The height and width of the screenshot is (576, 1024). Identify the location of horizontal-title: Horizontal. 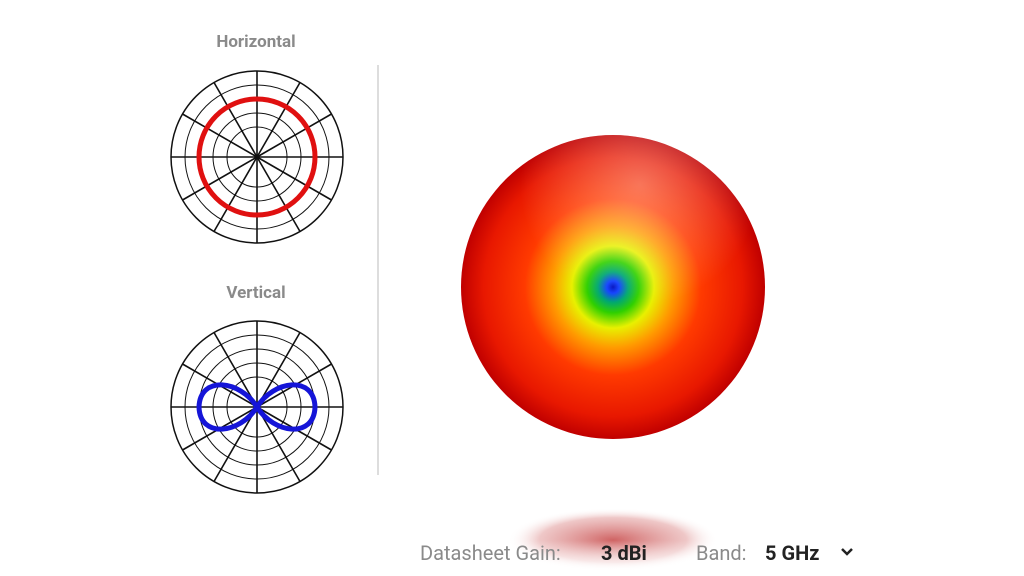
(255, 42).